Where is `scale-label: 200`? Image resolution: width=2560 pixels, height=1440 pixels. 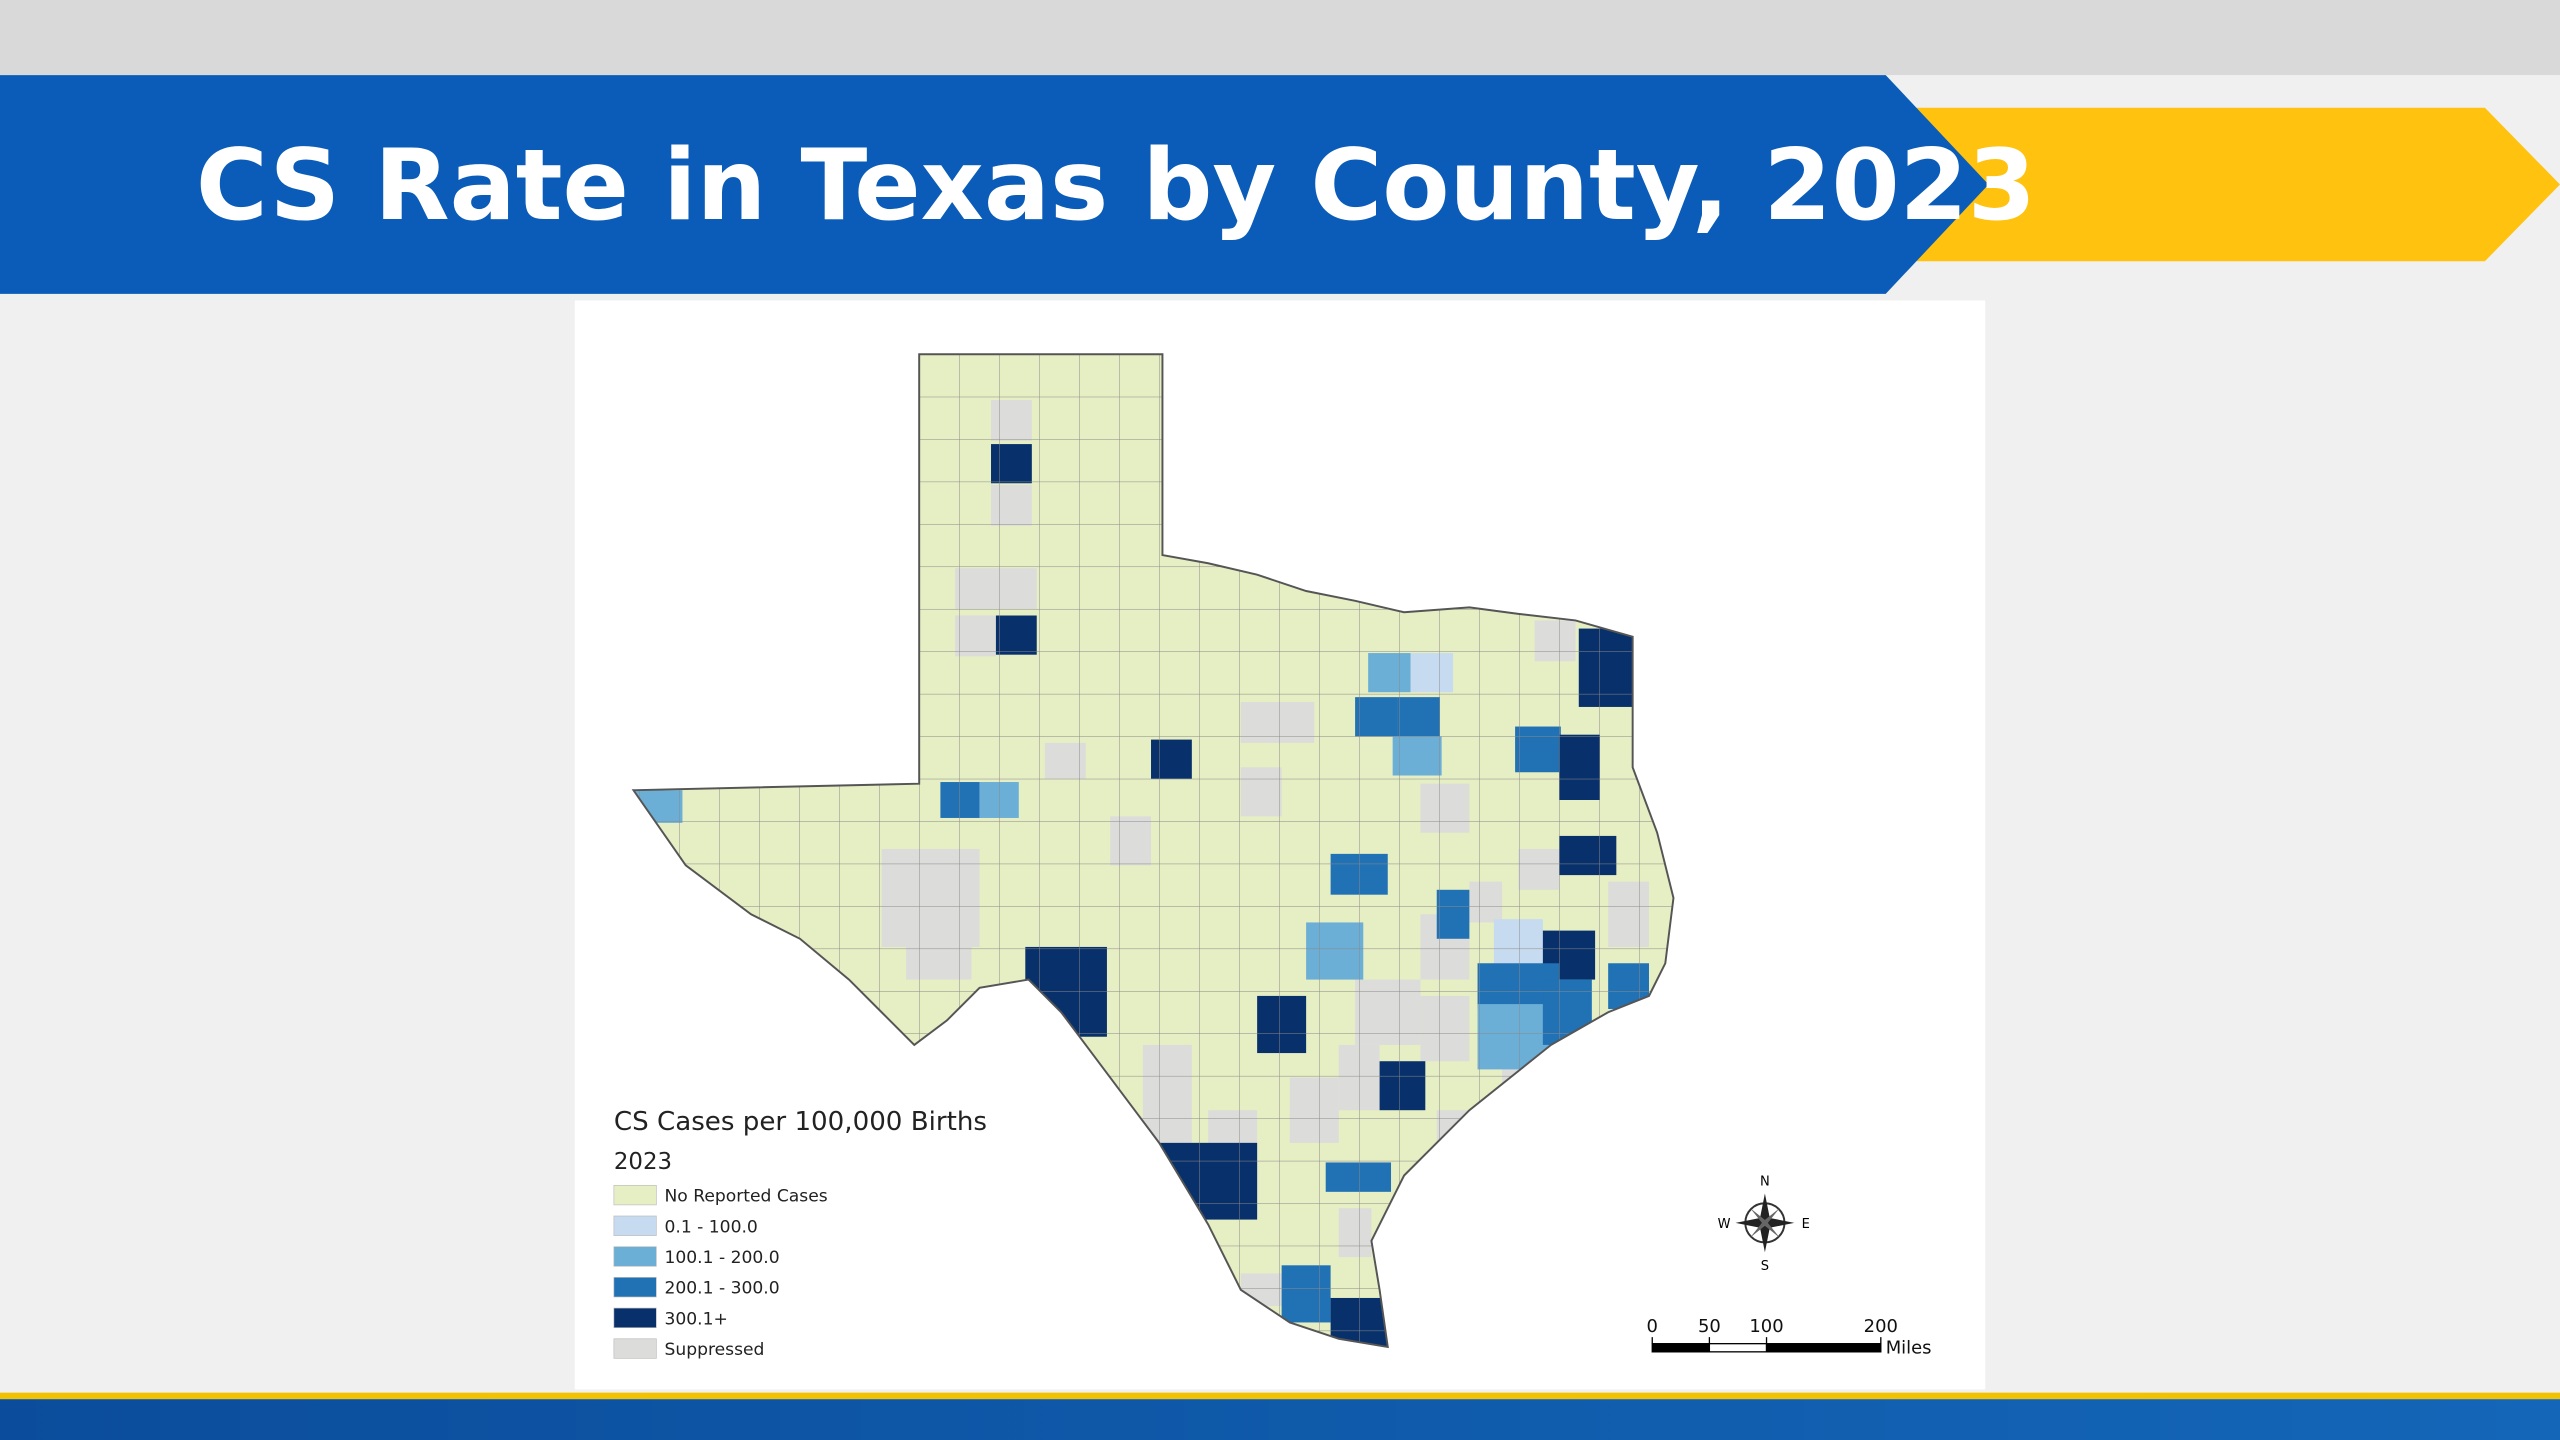
scale-label: 200 is located at coordinates (1881, 1326).